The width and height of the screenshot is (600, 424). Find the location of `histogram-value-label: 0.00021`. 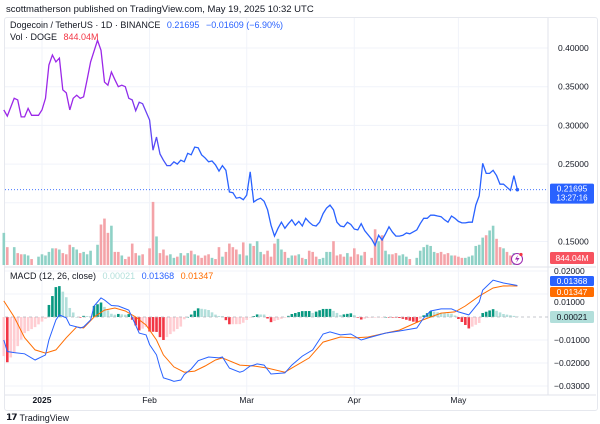

histogram-value-label: 0.00021 is located at coordinates (572, 317).